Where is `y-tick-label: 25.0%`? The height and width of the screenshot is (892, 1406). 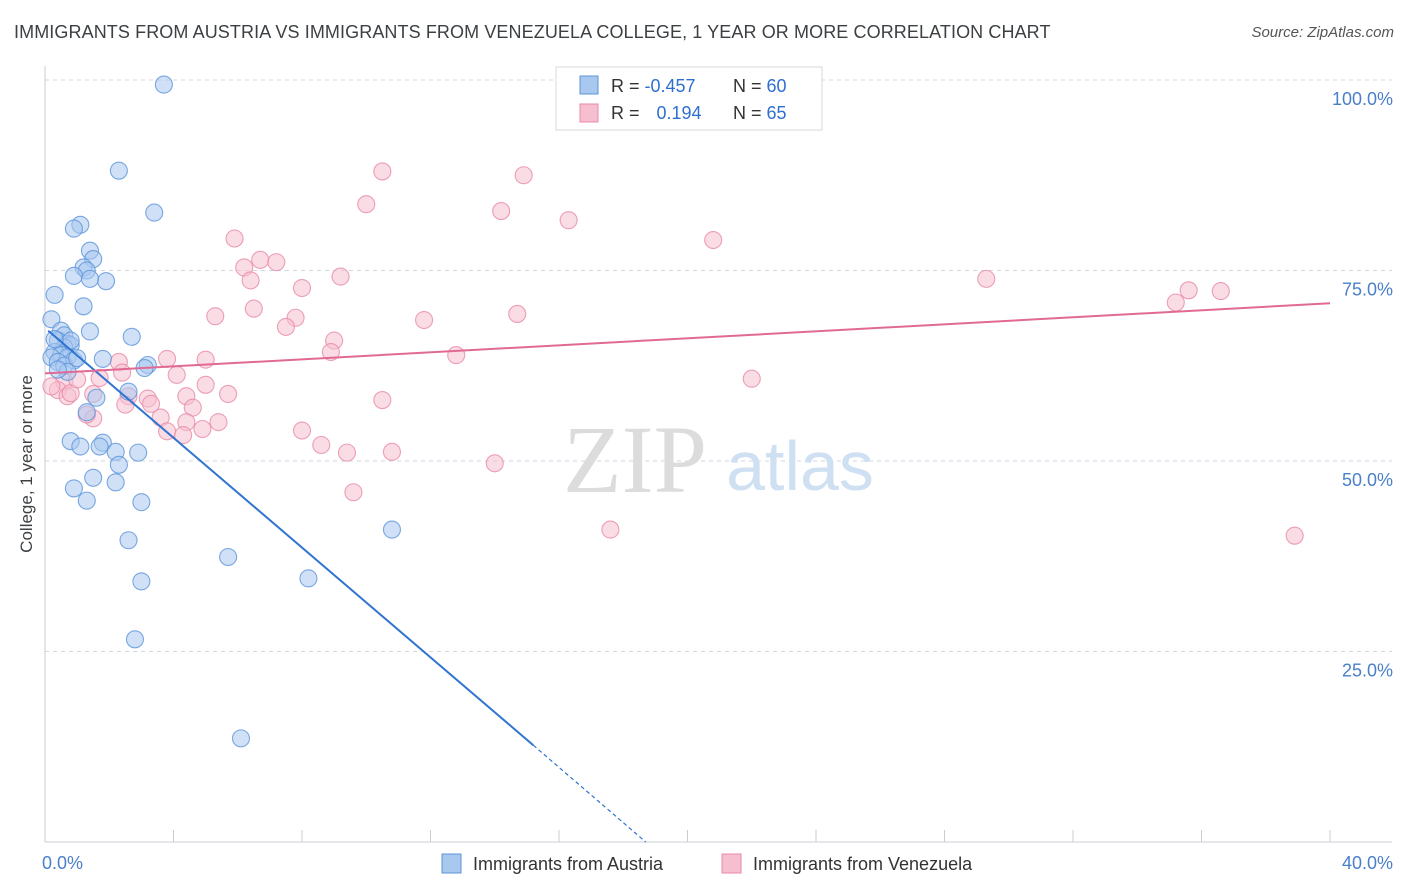 y-tick-label: 25.0% is located at coordinates (1367, 671).